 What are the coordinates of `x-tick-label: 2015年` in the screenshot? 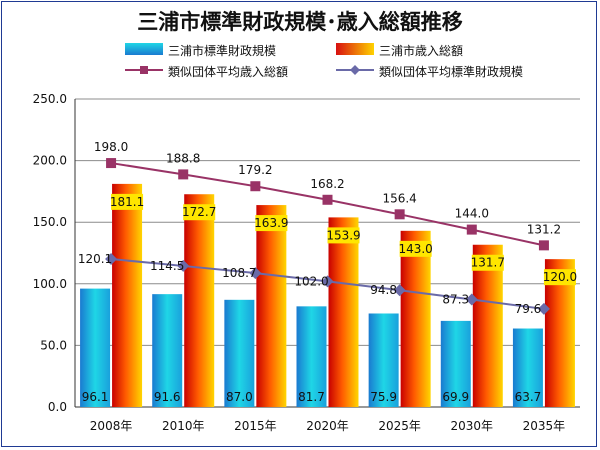 It's located at (255, 426).